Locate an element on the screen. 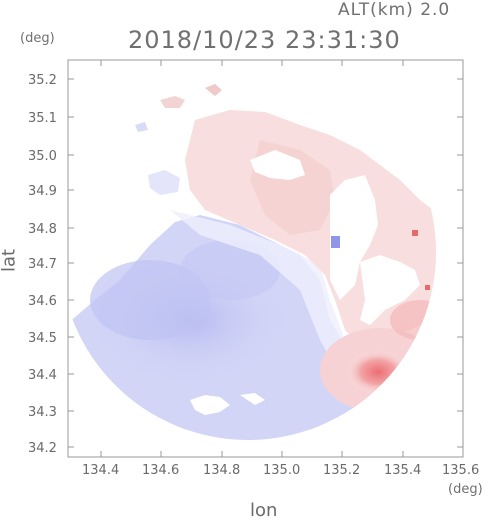 This screenshot has width=491, height=521. observation-timestamp: 2018/10/23 23:31:30 is located at coordinates (264, 40).